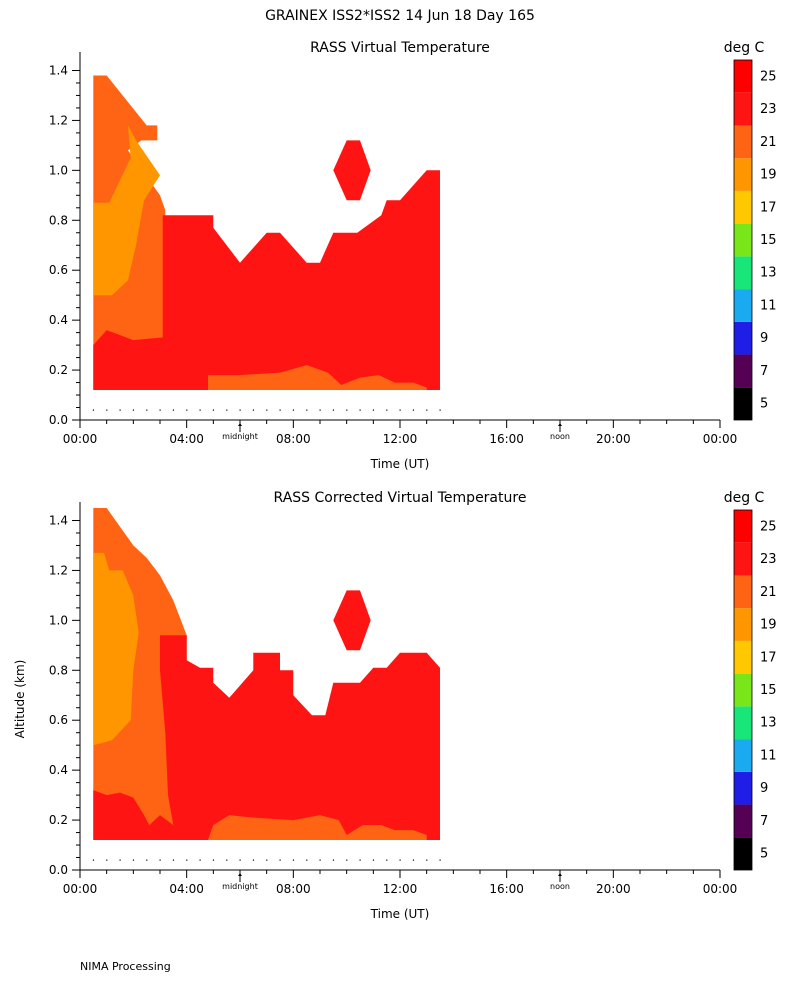 The width and height of the screenshot is (800, 1000). What do you see at coordinates (58, 320) in the screenshot?
I see `y-tick-label: 0.4` at bounding box center [58, 320].